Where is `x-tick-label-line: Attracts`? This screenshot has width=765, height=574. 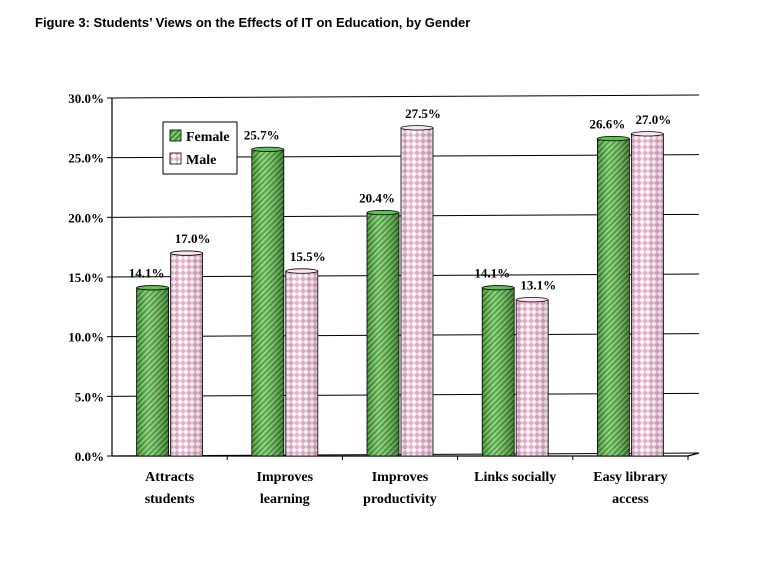
x-tick-label-line: Attracts is located at coordinates (170, 477).